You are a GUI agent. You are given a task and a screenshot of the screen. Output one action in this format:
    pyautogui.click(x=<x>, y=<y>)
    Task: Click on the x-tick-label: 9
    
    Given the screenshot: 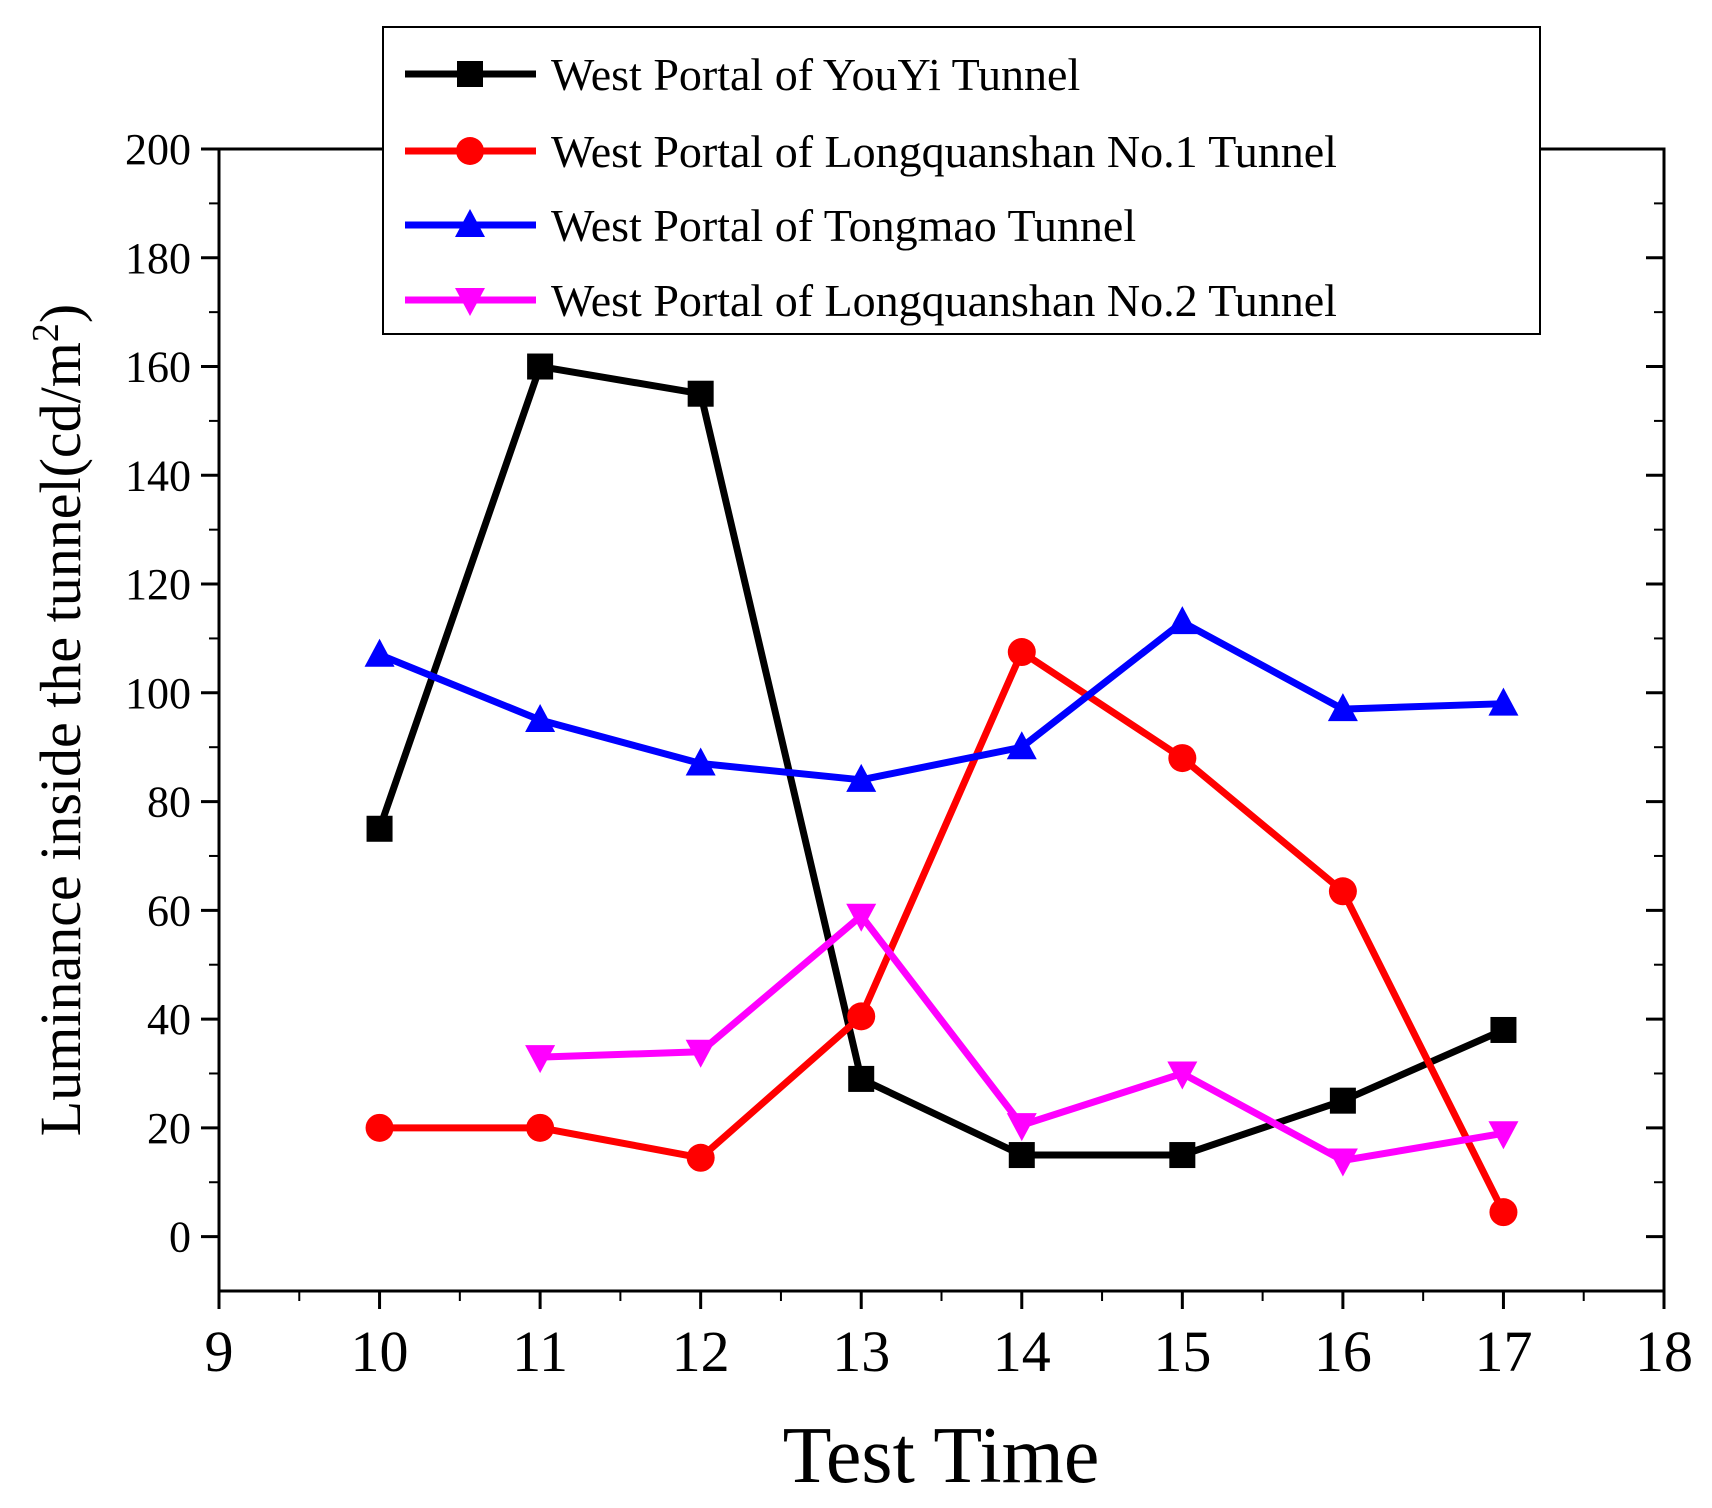 What is the action you would take?
    pyautogui.click(x=219, y=1351)
    